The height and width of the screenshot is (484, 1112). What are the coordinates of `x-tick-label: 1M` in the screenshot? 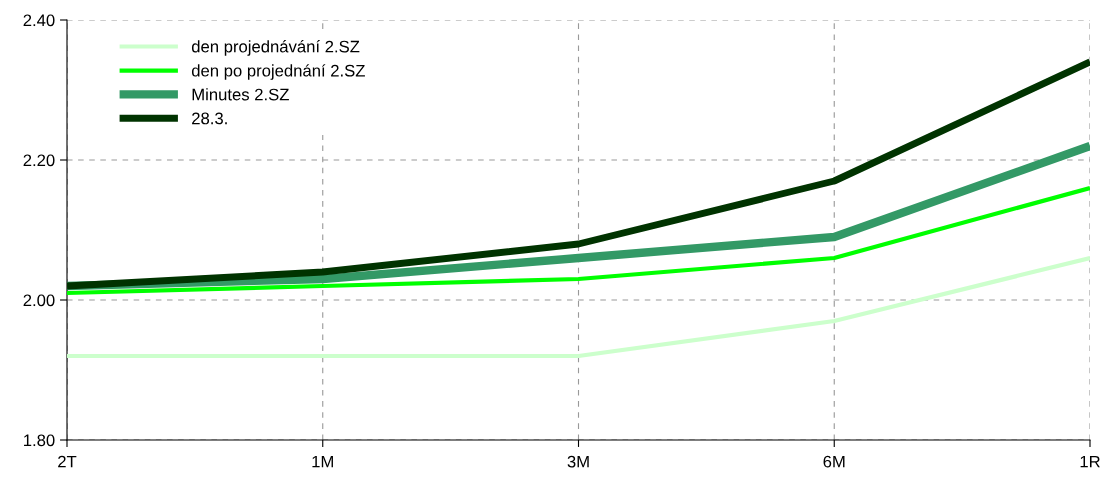 It's located at (322, 461).